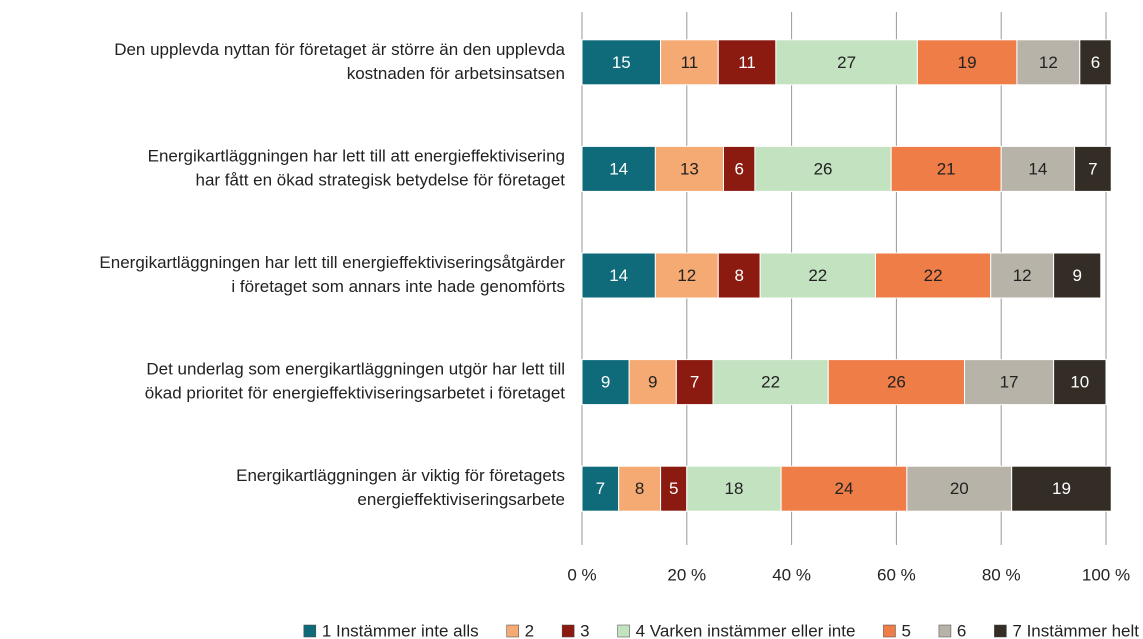 This screenshot has height=639, width=1143. I want to click on data-label: 21, so click(946, 168).